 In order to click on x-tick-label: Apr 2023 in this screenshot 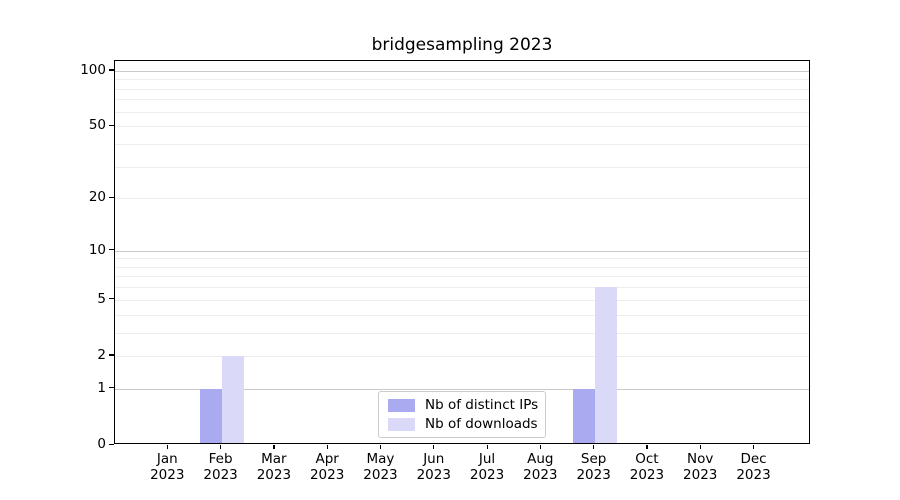, I will do `click(327, 467)`.